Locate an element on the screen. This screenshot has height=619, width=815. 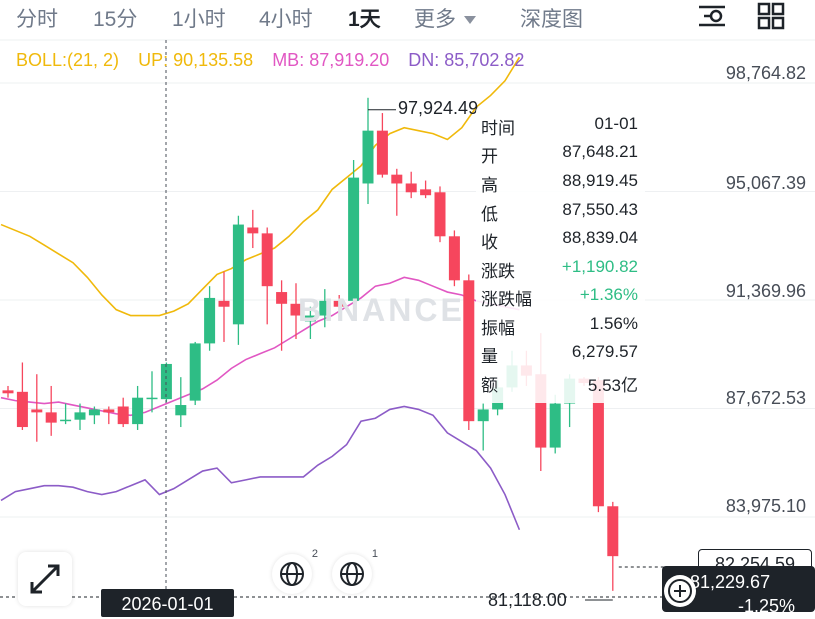
crosshair-date-label: 2026-01-01 is located at coordinates (167, 603).